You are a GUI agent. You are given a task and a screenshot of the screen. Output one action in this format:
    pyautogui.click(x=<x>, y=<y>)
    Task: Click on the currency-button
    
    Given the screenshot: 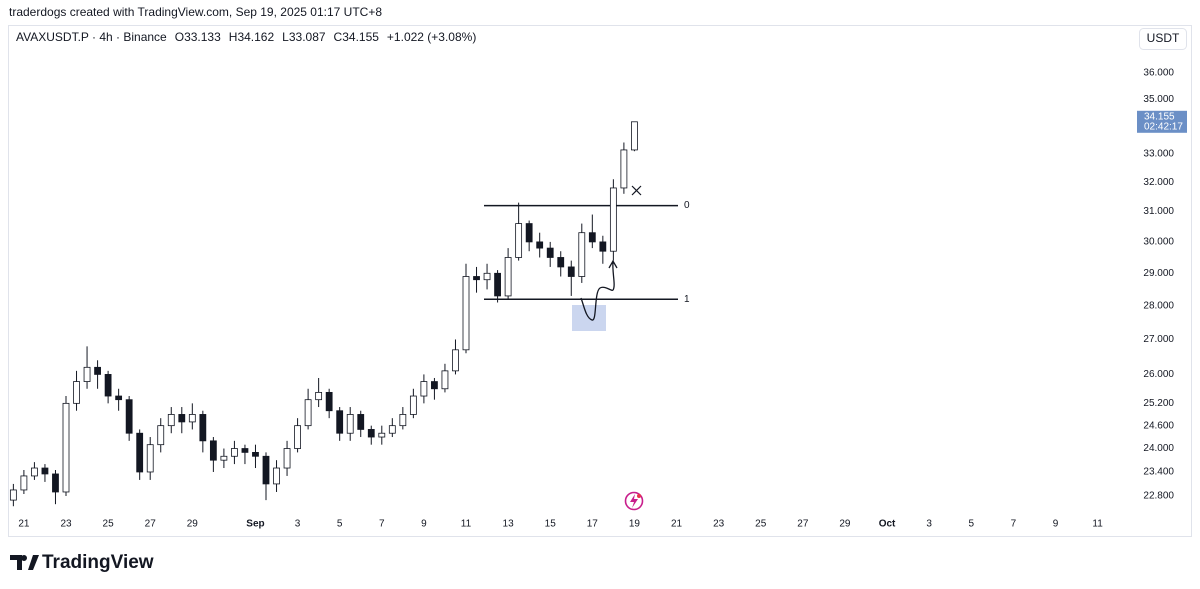 What is the action you would take?
    pyautogui.click(x=1163, y=39)
    